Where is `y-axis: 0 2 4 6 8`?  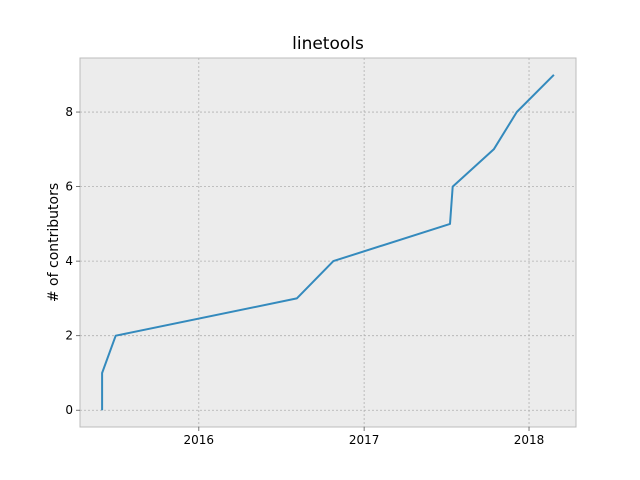
y-axis: 0 2 4 6 8 is located at coordinates (72, 261).